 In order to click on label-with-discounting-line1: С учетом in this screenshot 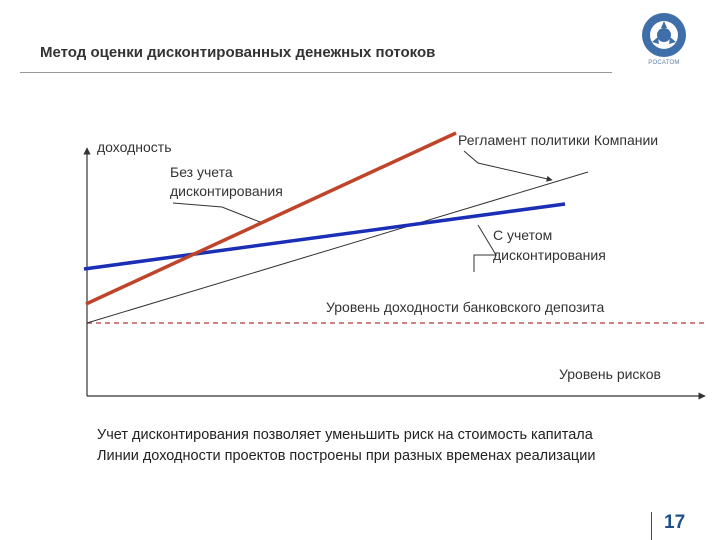, I will do `click(523, 235)`.